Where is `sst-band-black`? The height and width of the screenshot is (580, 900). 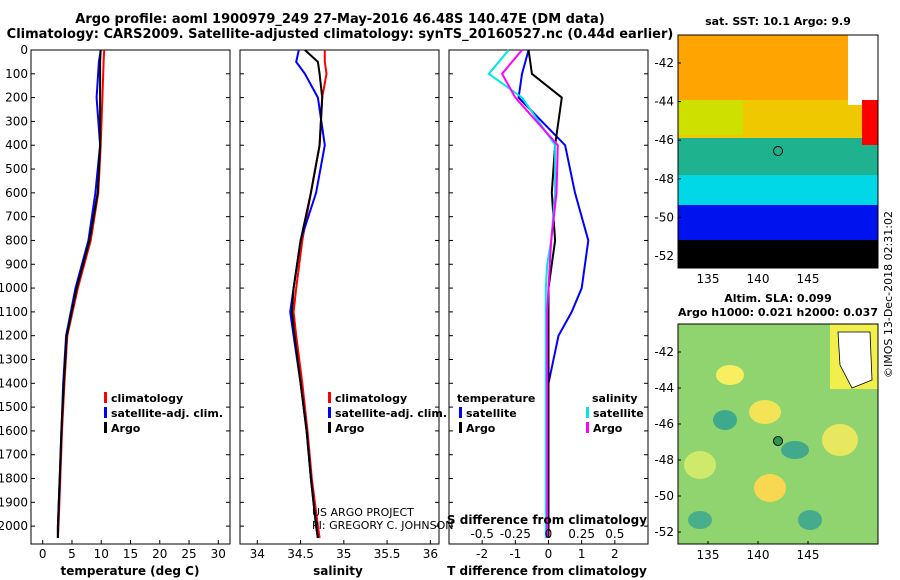
sst-band-black is located at coordinates (778, 254).